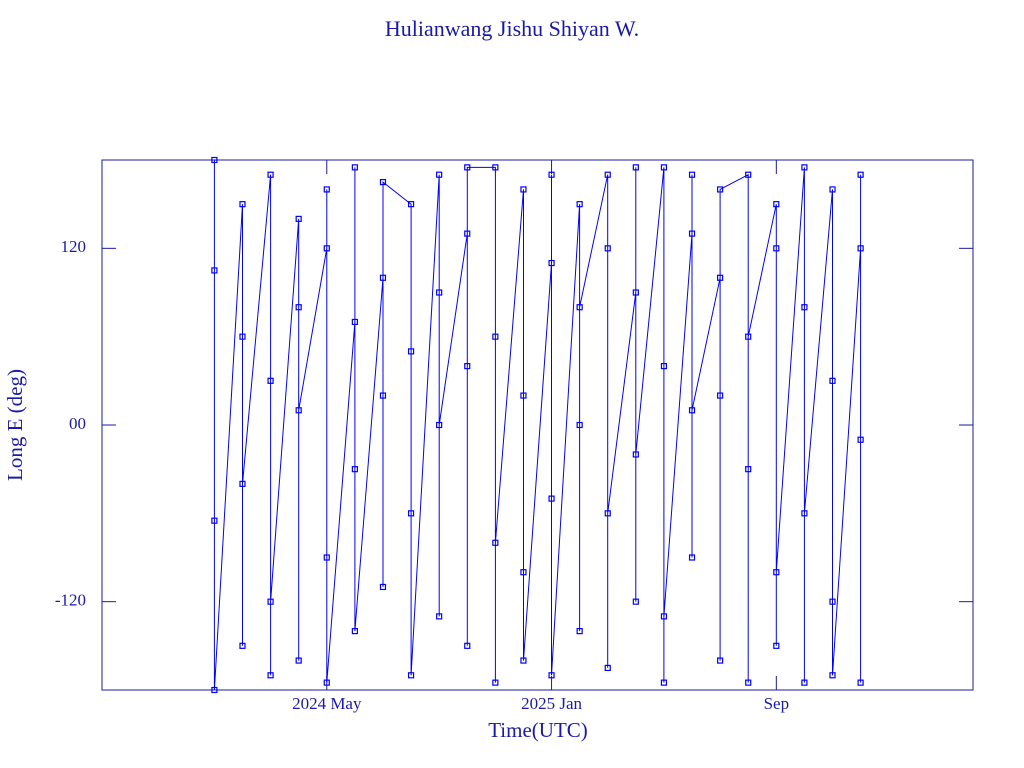 Image resolution: width=1024 pixels, height=768 pixels. What do you see at coordinates (777, 703) in the screenshot?
I see `x-tick-label: Sep` at bounding box center [777, 703].